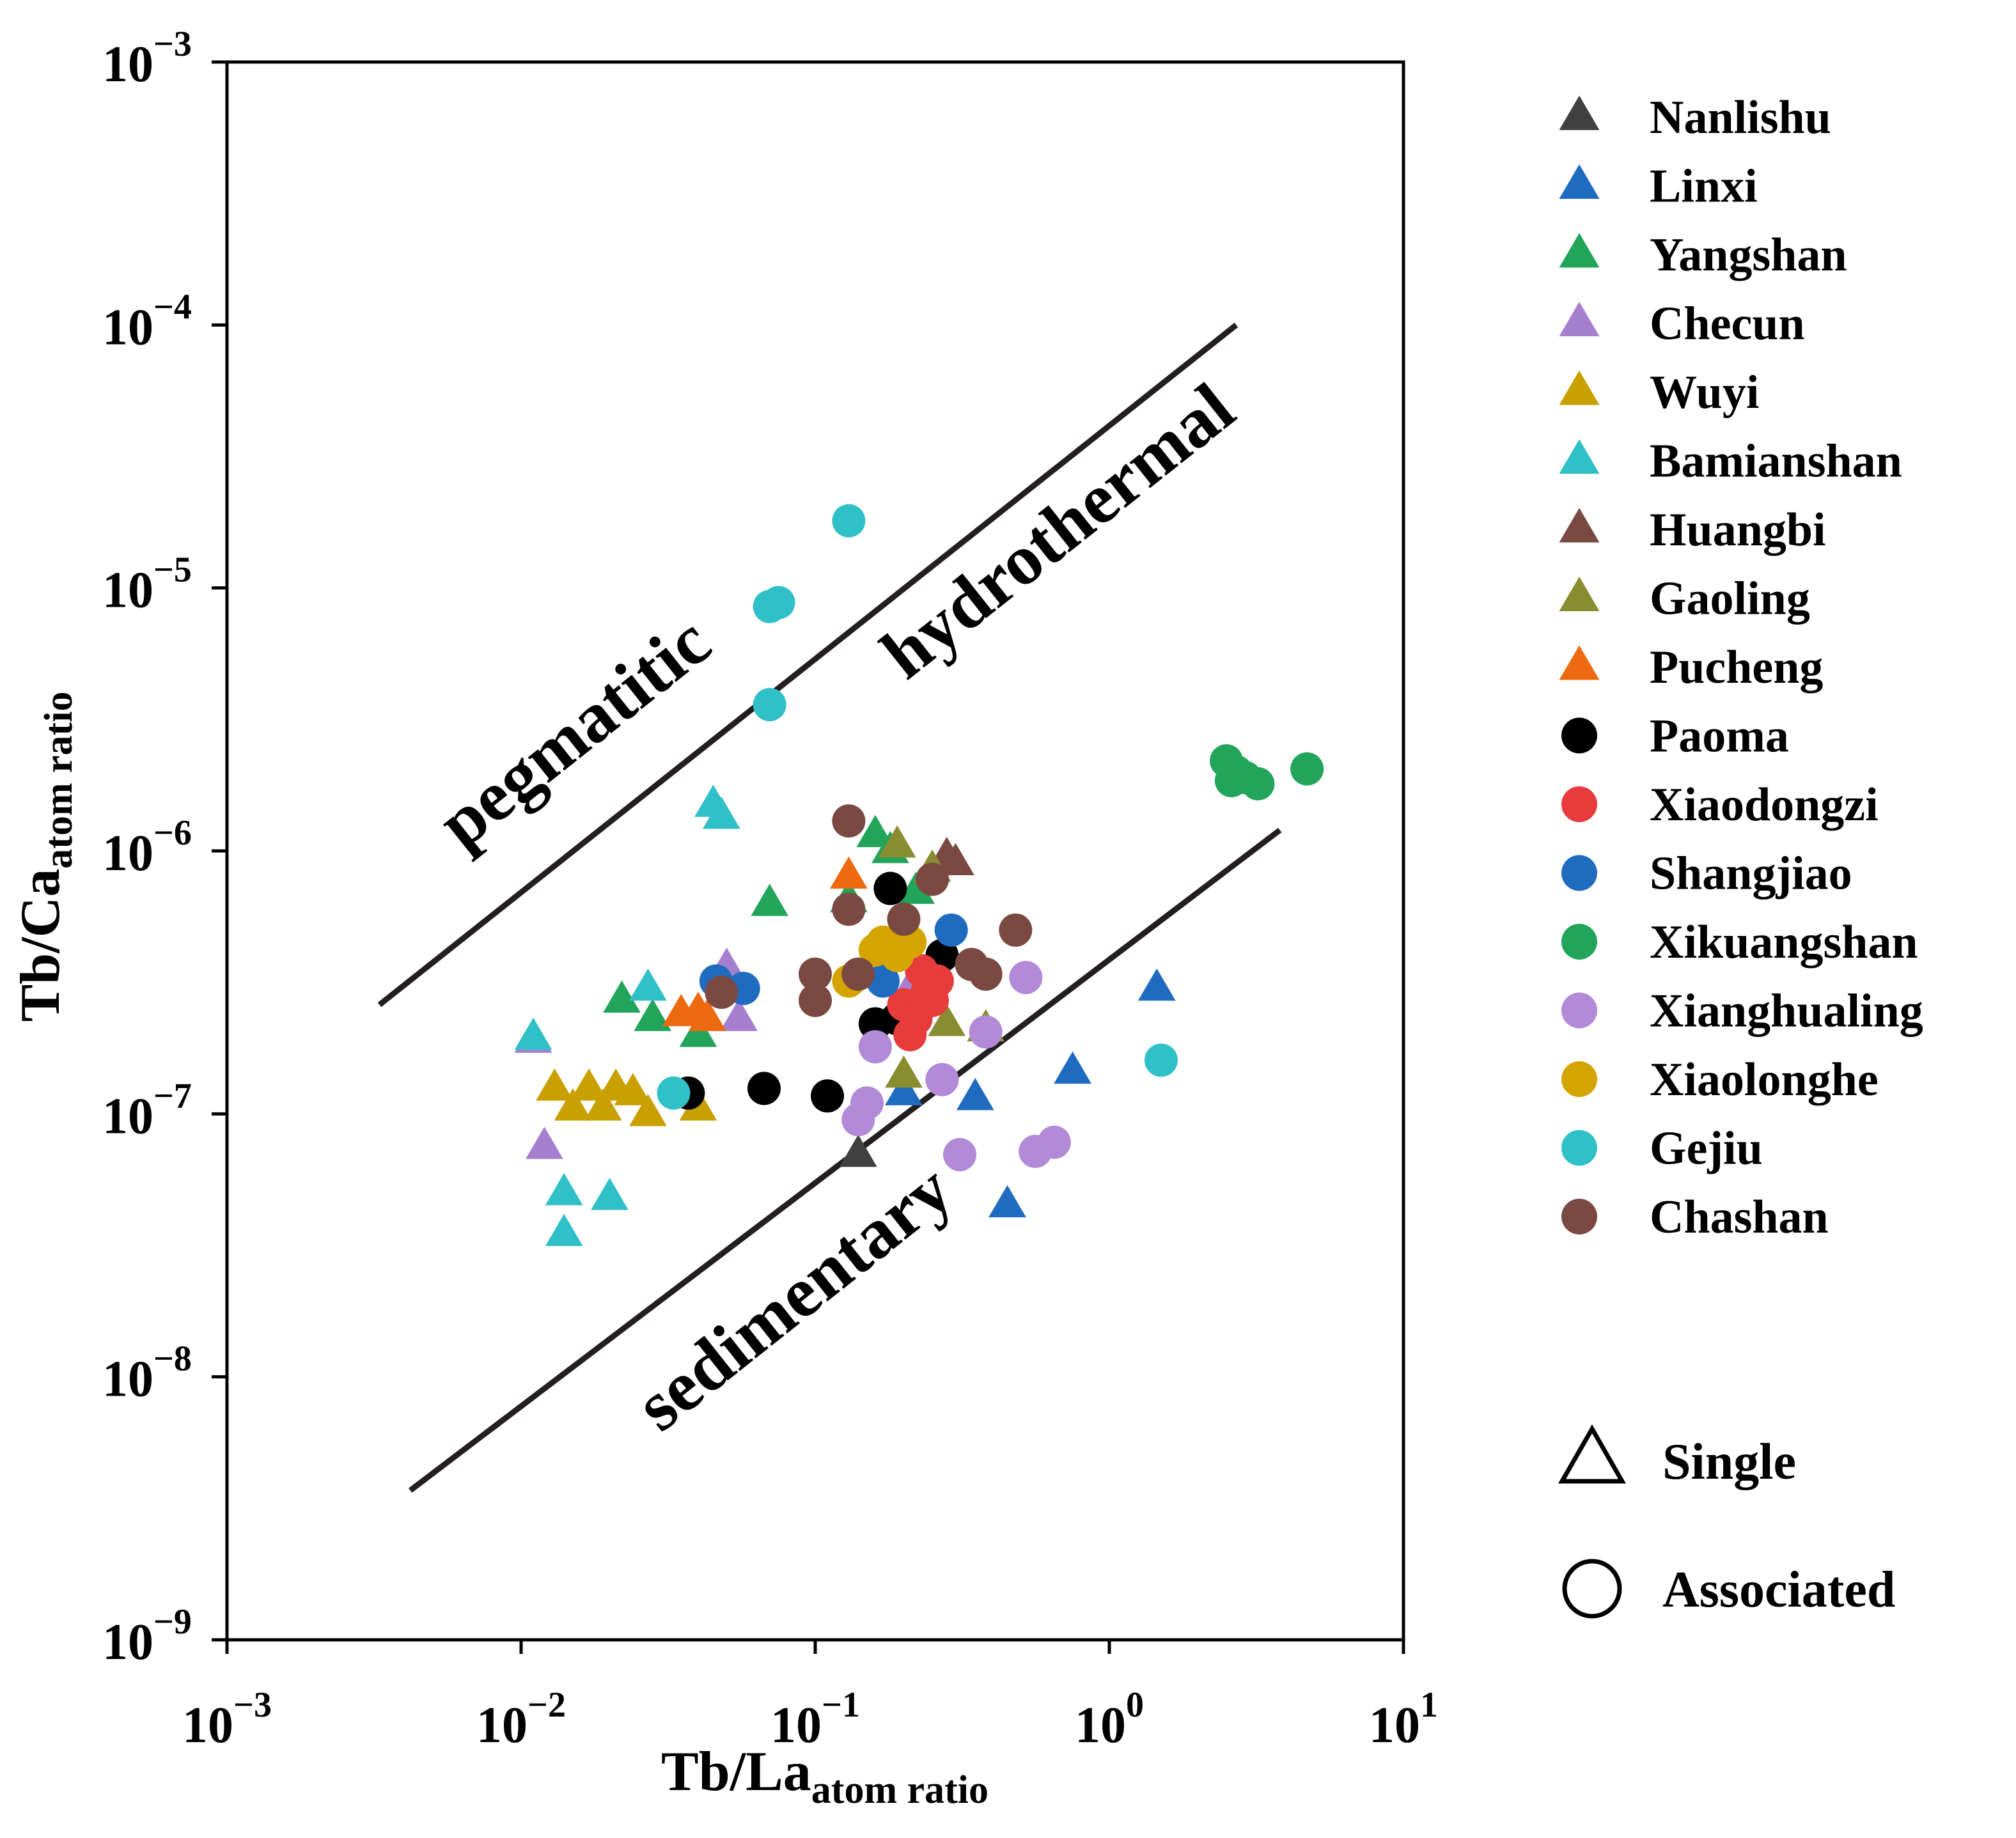  I want to click on x-tick-label: 10⁻¹, so click(815, 1719).